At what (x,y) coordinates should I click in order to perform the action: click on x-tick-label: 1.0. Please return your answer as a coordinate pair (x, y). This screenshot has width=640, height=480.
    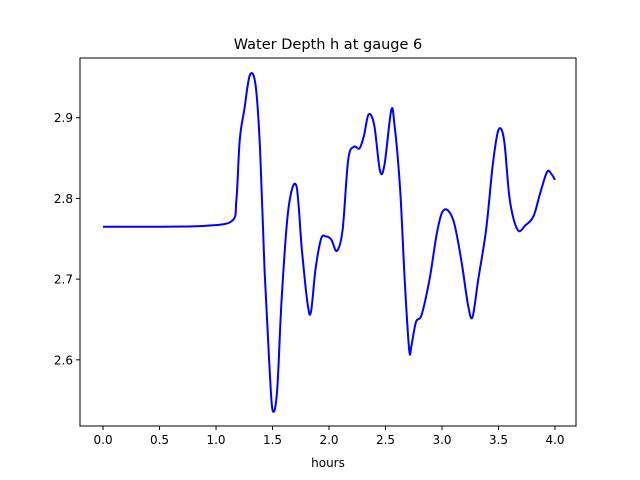
    Looking at the image, I should click on (215, 440).